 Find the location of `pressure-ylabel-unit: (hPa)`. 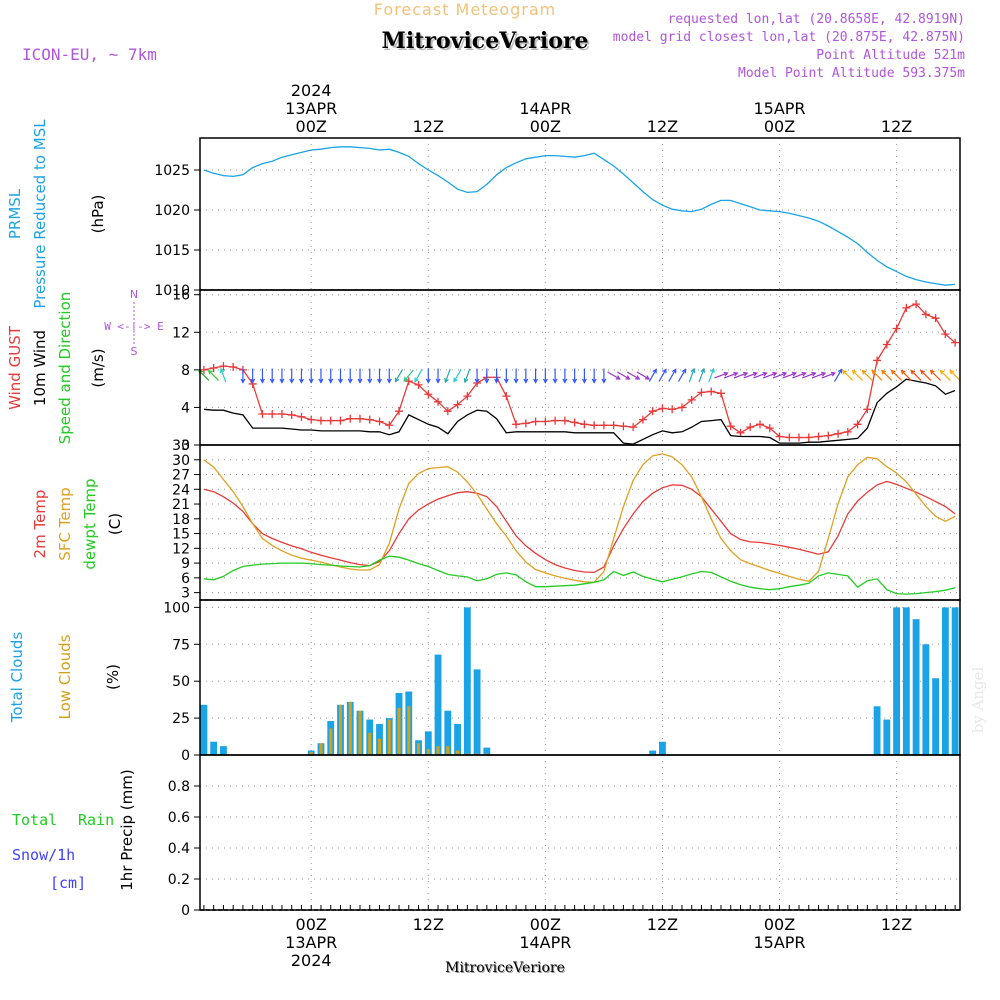

pressure-ylabel-unit: (hPa) is located at coordinates (98, 214).